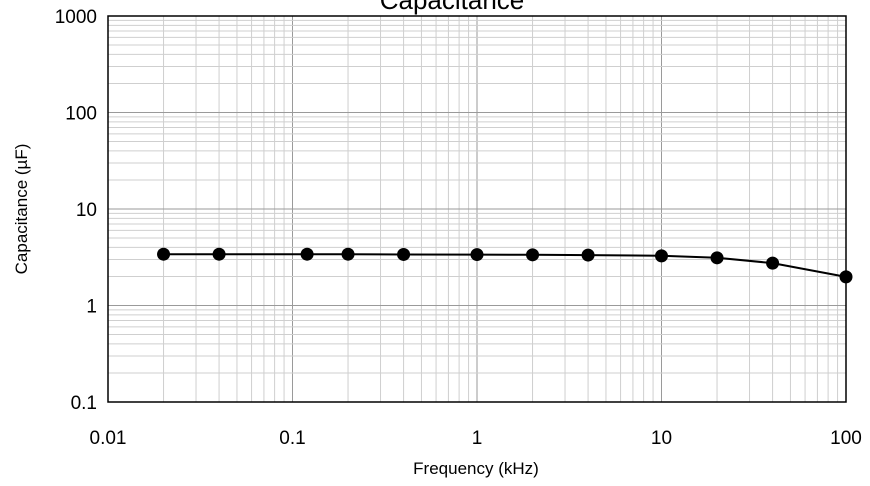 This screenshot has height=486, width=870. Describe the element at coordinates (846, 438) in the screenshot. I see `x-tick-label: 100` at that location.